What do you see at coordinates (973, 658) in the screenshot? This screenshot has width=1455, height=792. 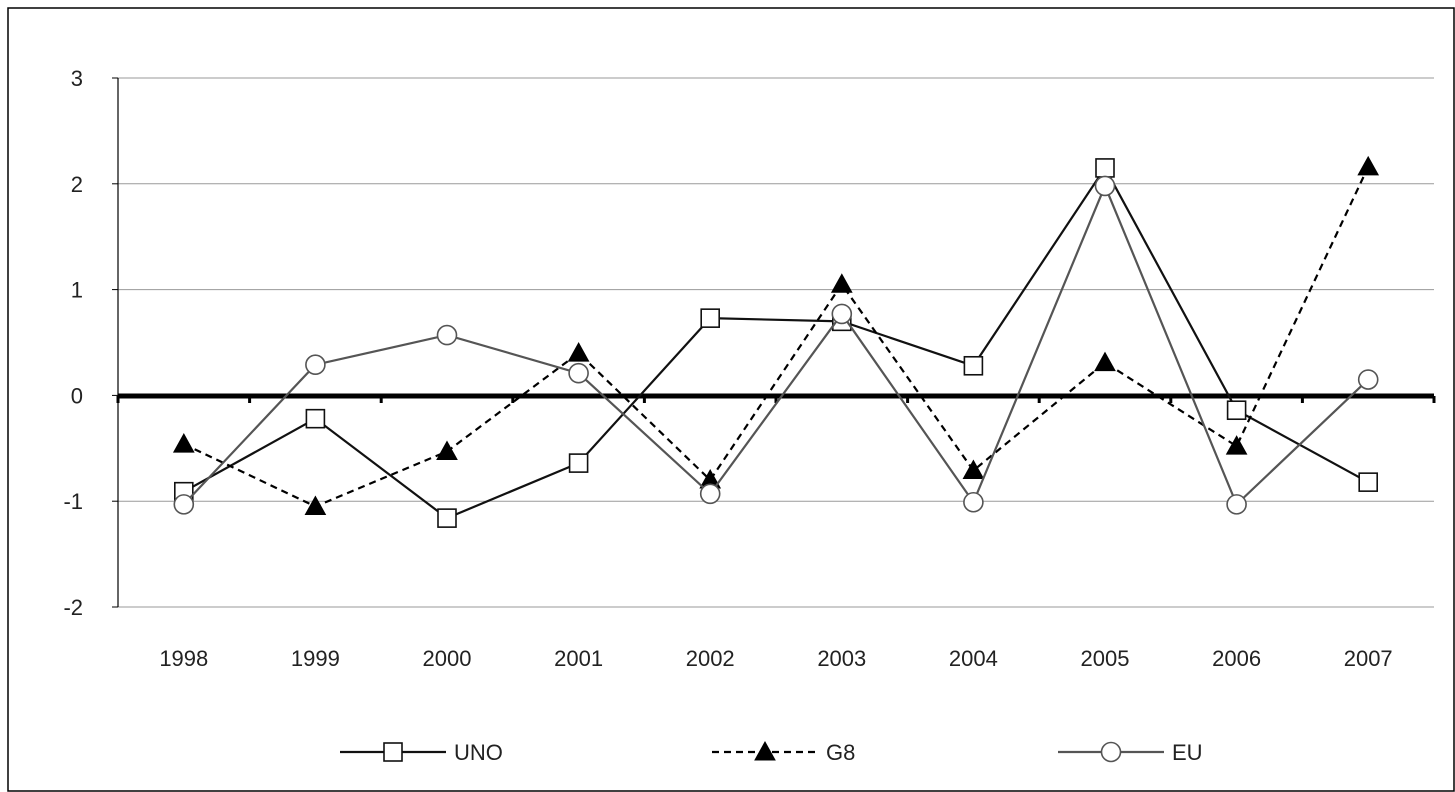 I see `x-tick-label: 2004` at bounding box center [973, 658].